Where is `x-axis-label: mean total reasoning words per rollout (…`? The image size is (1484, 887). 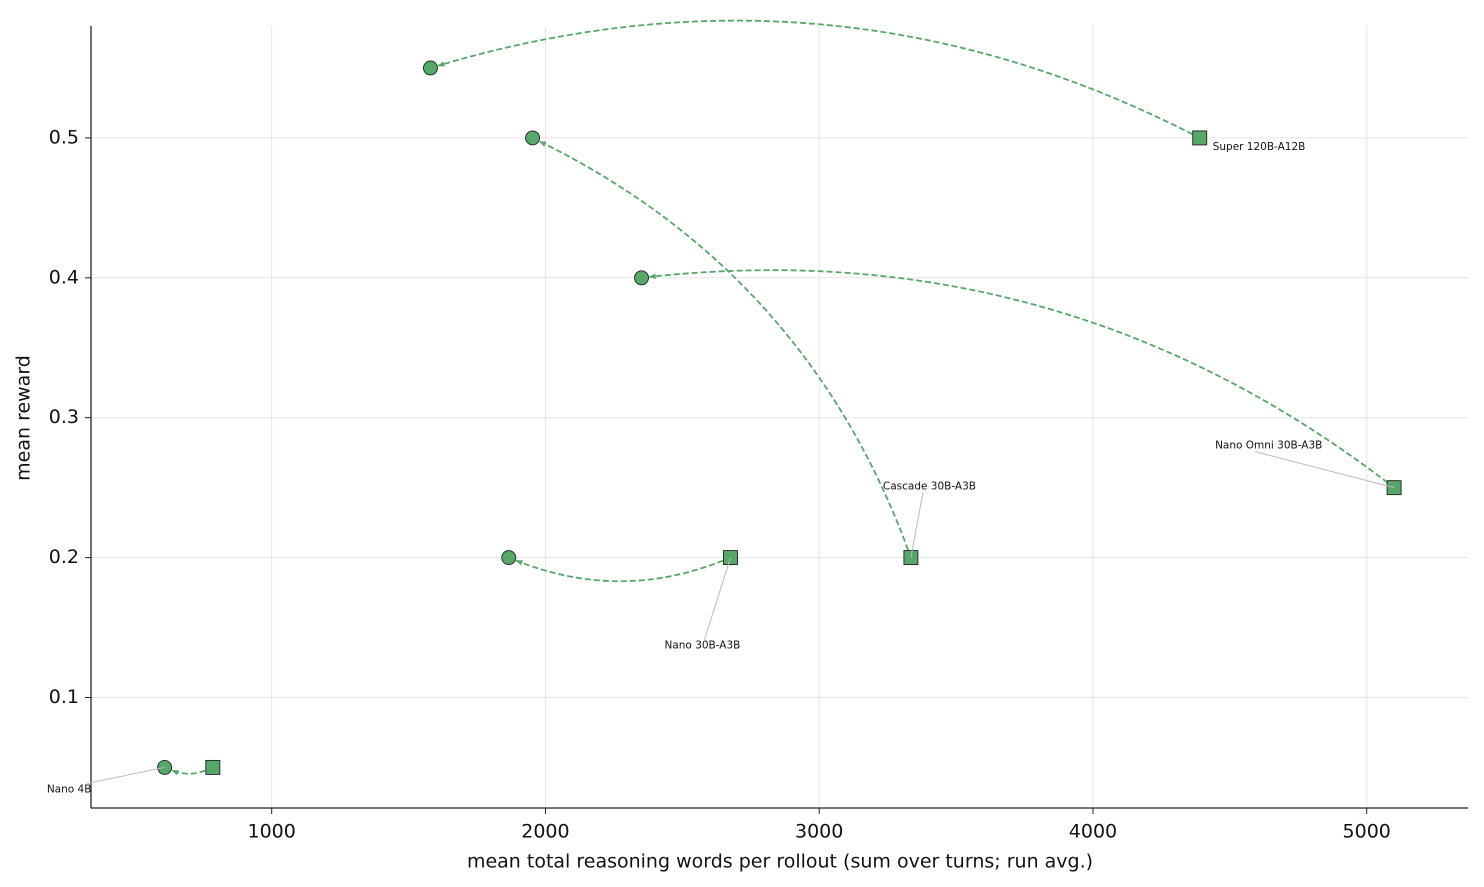
x-axis-label: mean total reasoning words per rollout (… is located at coordinates (780, 862).